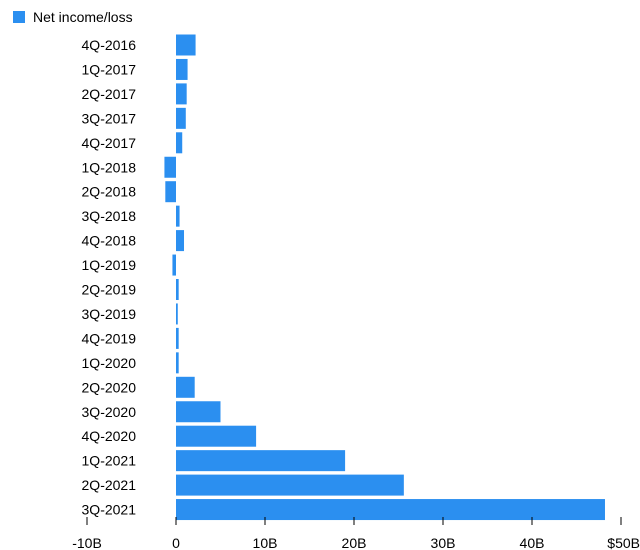  What do you see at coordinates (109, 436) in the screenshot?
I see `category-label-4Q-2020: 4Q-2020` at bounding box center [109, 436].